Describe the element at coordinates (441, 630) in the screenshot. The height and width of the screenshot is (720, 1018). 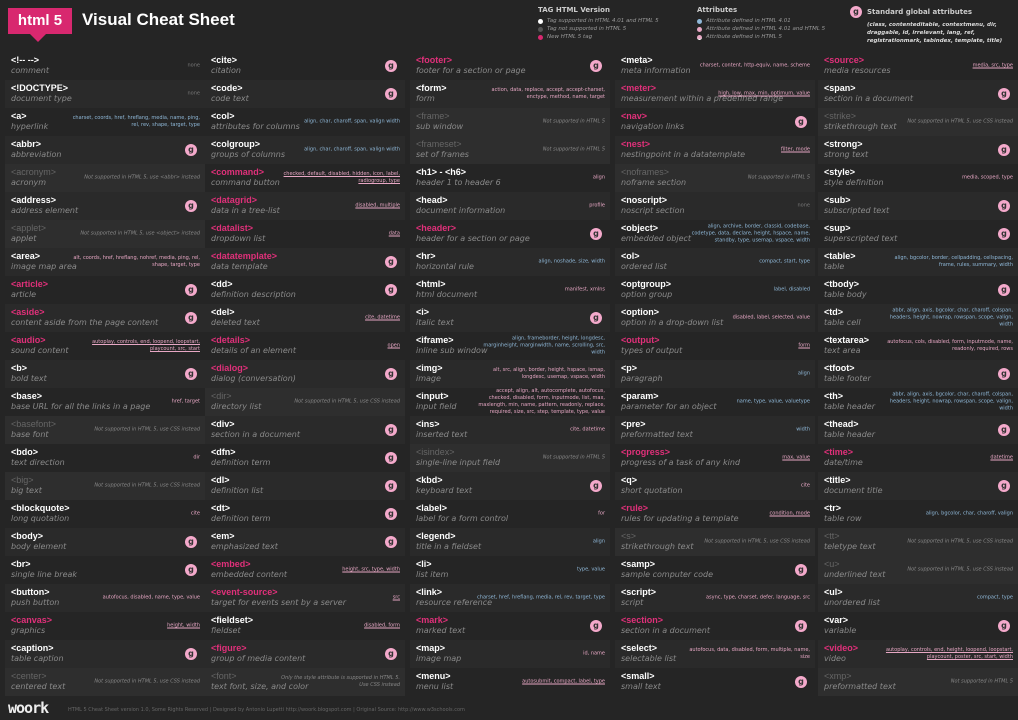
I see `tag-description: marked text` at that location.